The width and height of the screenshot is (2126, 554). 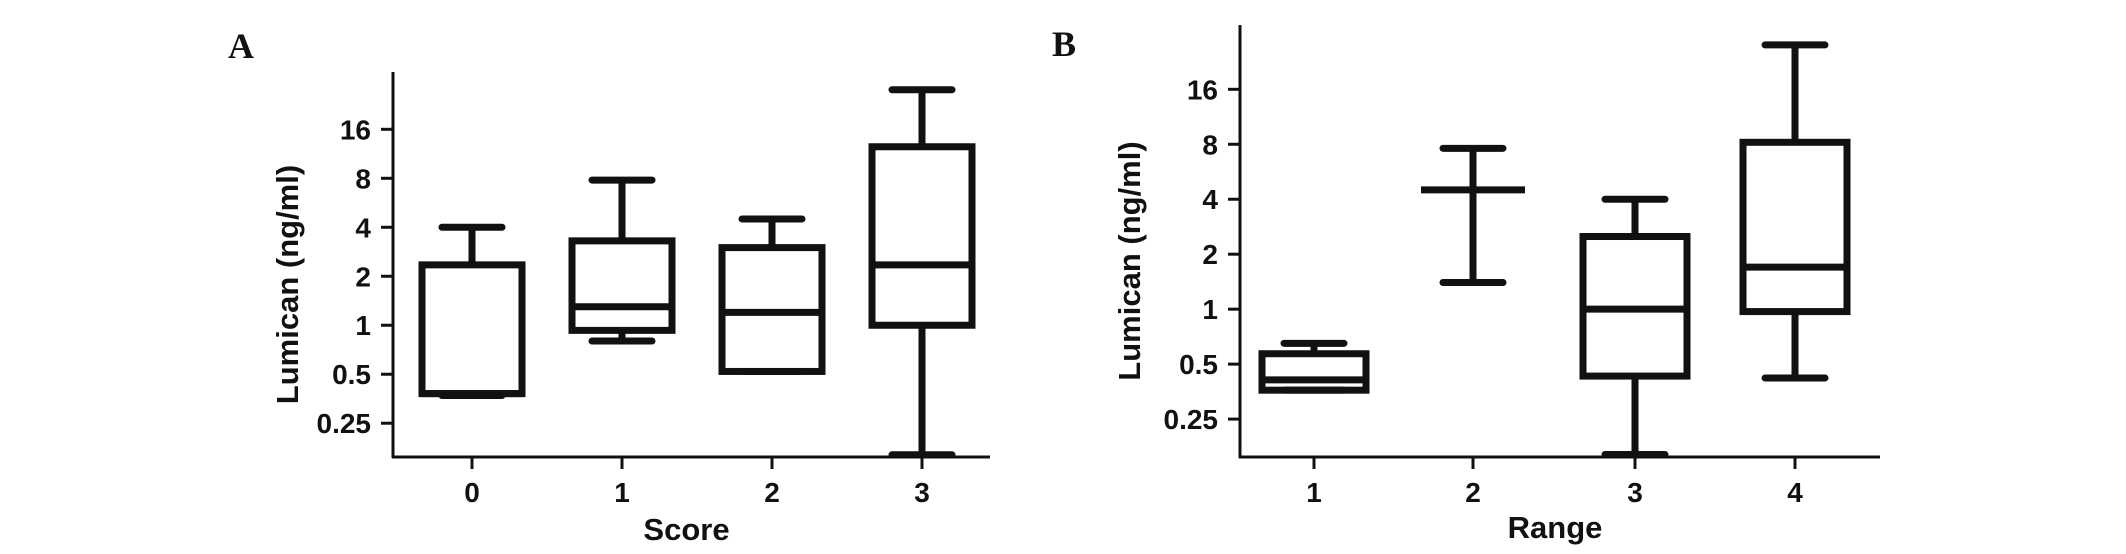 I want to click on panel-a-y-axis-title: Lumican (ng/ml), so click(x=287, y=284).